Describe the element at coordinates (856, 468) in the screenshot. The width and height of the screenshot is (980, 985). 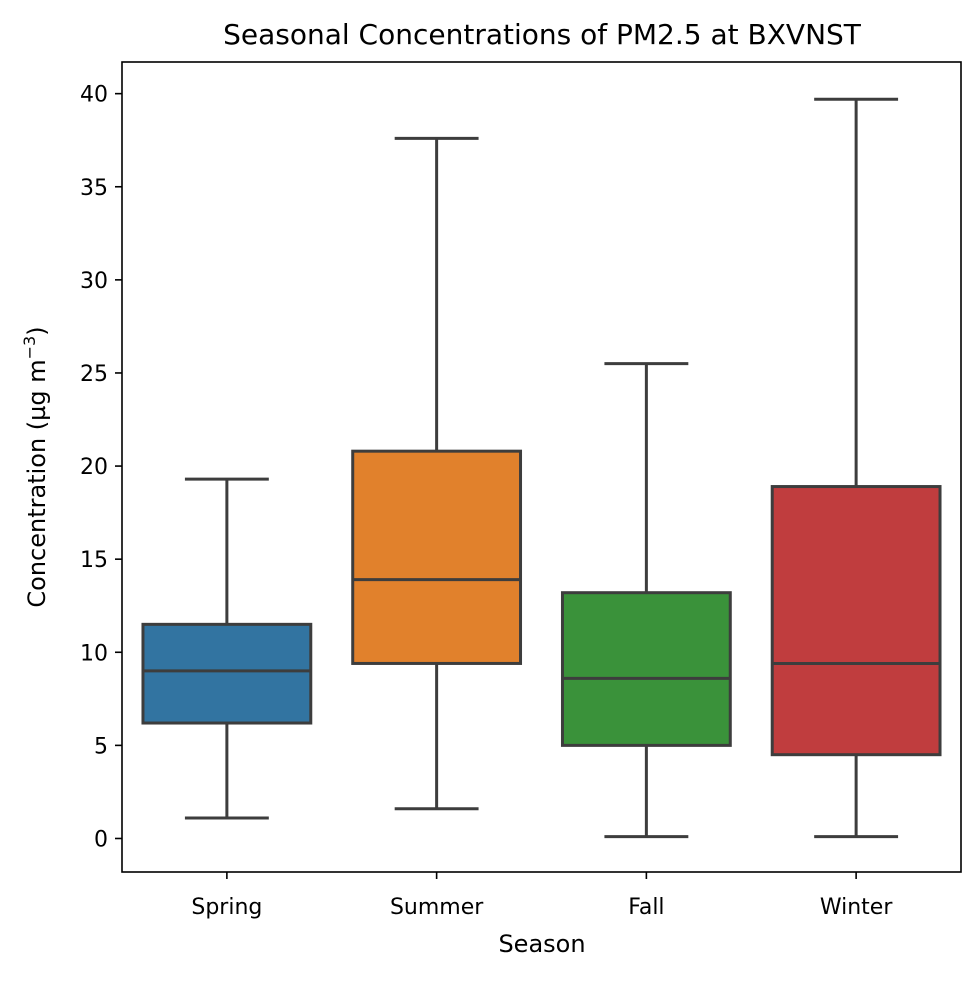
I see `box-group-winter` at that location.